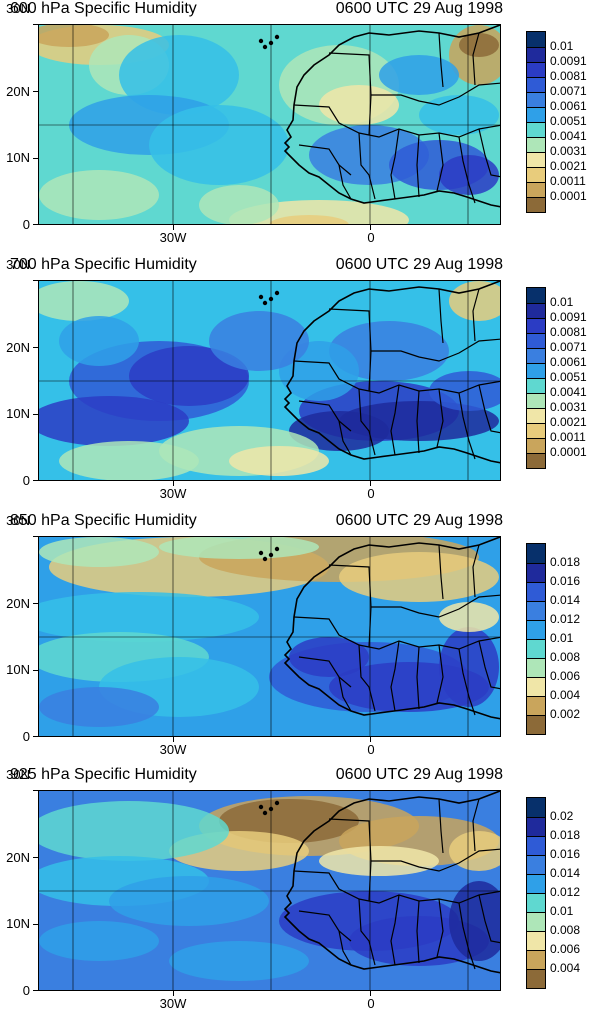  Describe the element at coordinates (103, 520) in the screenshot. I see `panel-title: 850 hPa Specific Humidity` at that location.